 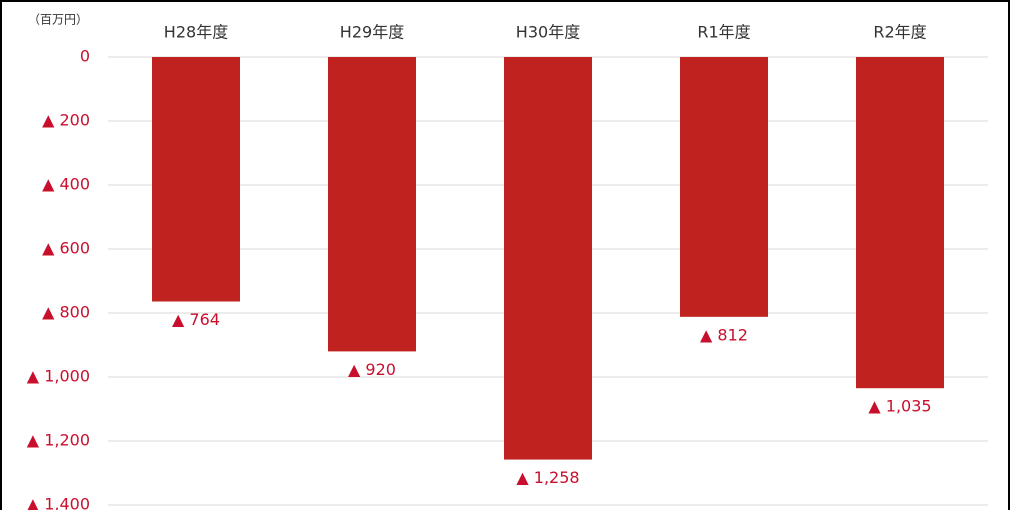 I want to click on value-label: ▲ 1,258, so click(x=547, y=477).